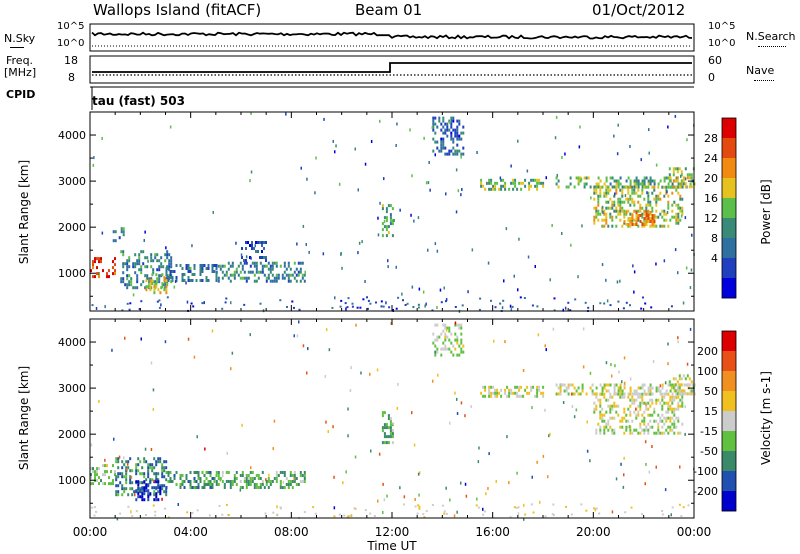 This screenshot has height=554, width=800. Describe the element at coordinates (593, 532) in the screenshot. I see `x-tick-label: 20:00` at that location.